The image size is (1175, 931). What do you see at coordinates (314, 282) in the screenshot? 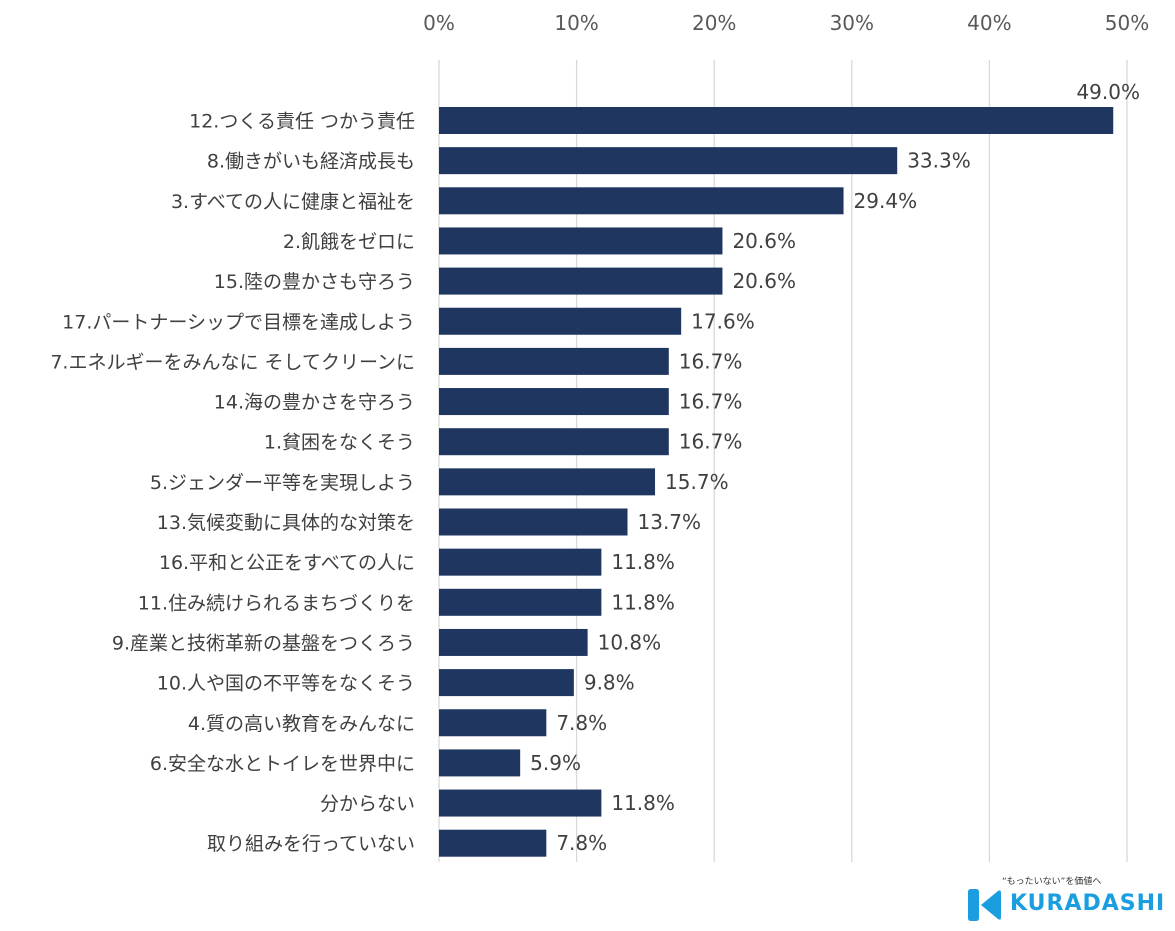
I see `category-label: 15.陸の豊かさも守ろう` at bounding box center [314, 282].